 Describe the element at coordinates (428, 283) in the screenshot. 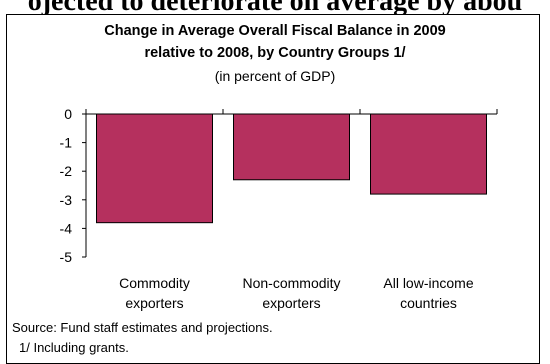

I see `category-label-2-line-0: All low-income` at that location.